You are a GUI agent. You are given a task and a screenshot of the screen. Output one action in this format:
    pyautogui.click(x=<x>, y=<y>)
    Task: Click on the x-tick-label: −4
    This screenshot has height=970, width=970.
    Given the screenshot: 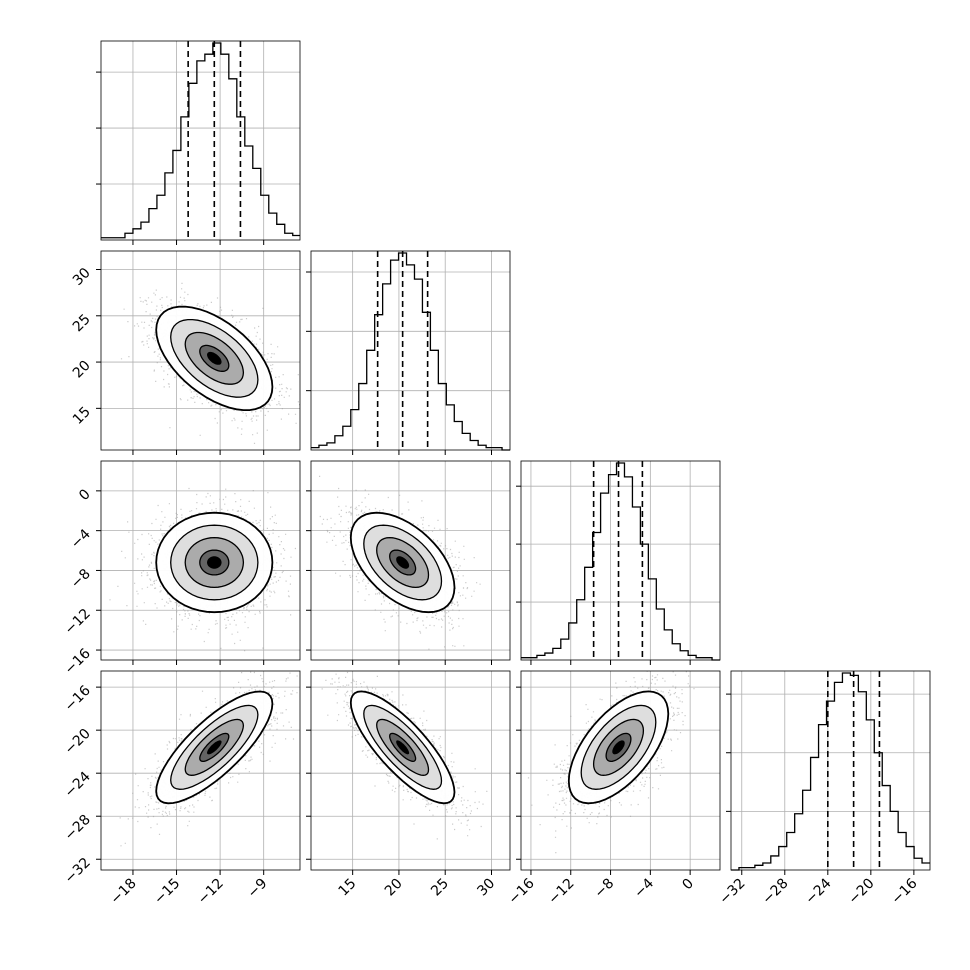 What is the action you would take?
    pyautogui.click(x=644, y=888)
    